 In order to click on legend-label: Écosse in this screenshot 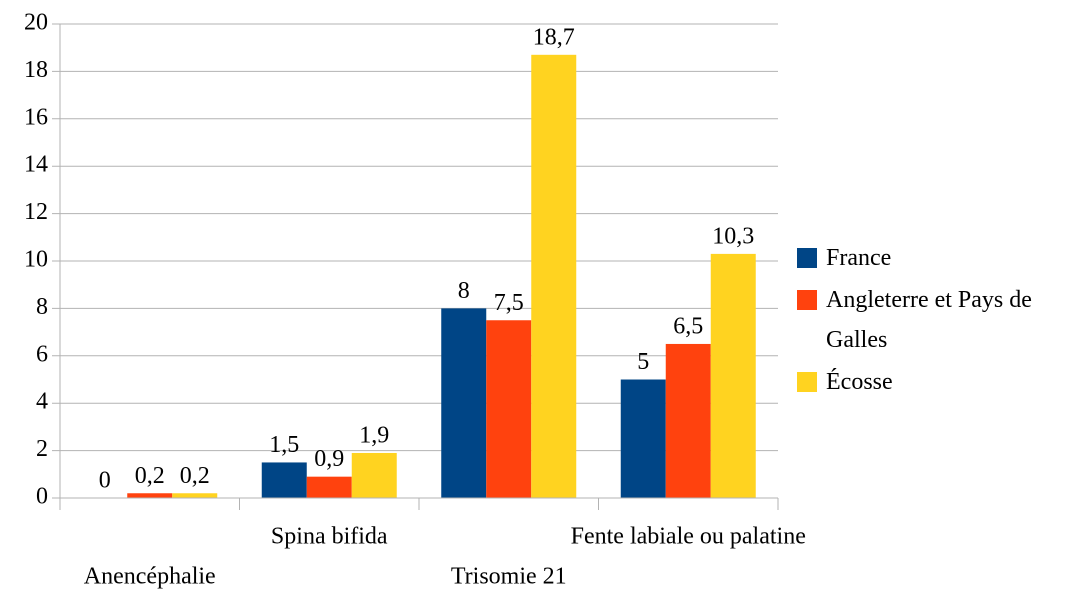, I will do `click(859, 382)`.